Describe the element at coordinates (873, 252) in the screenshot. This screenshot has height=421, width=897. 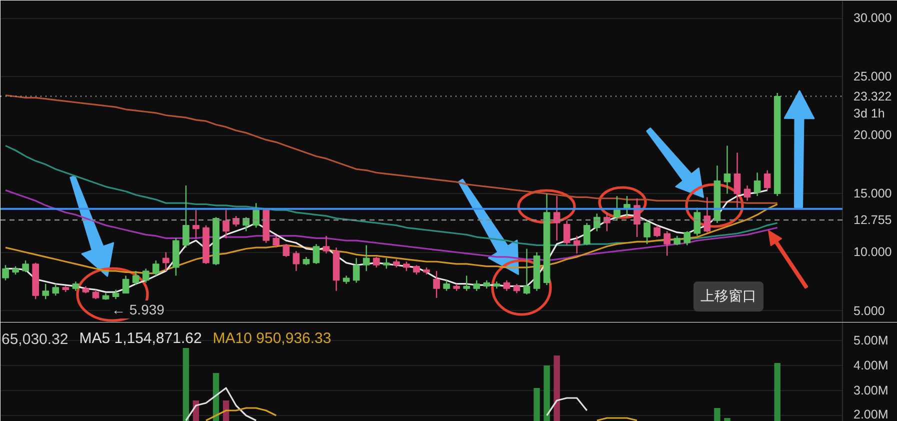
I see `y-tick-label: 10.000` at that location.